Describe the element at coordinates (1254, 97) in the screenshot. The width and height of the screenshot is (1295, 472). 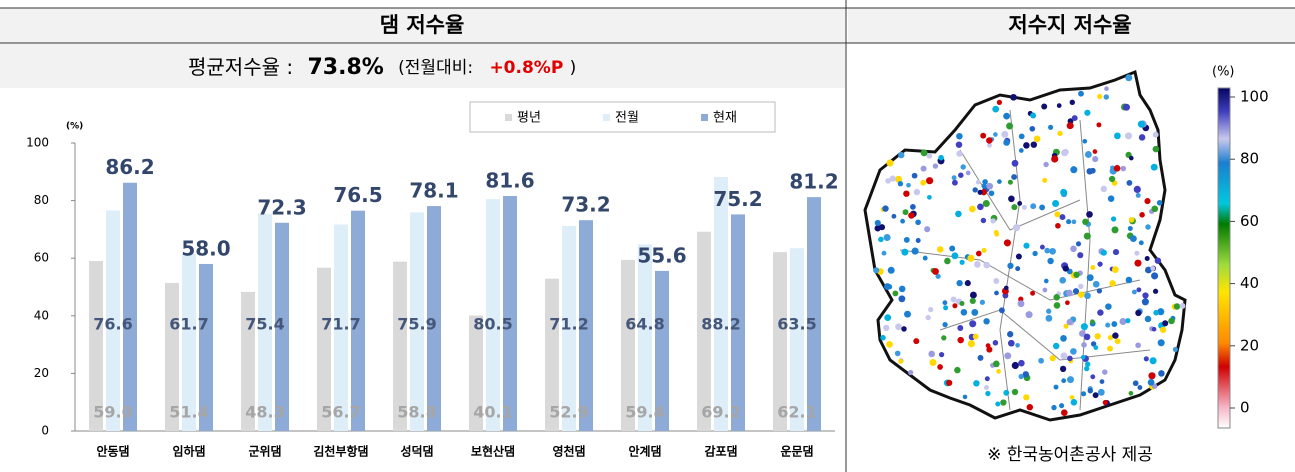
I see `colorbar-tick-label: 100` at that location.